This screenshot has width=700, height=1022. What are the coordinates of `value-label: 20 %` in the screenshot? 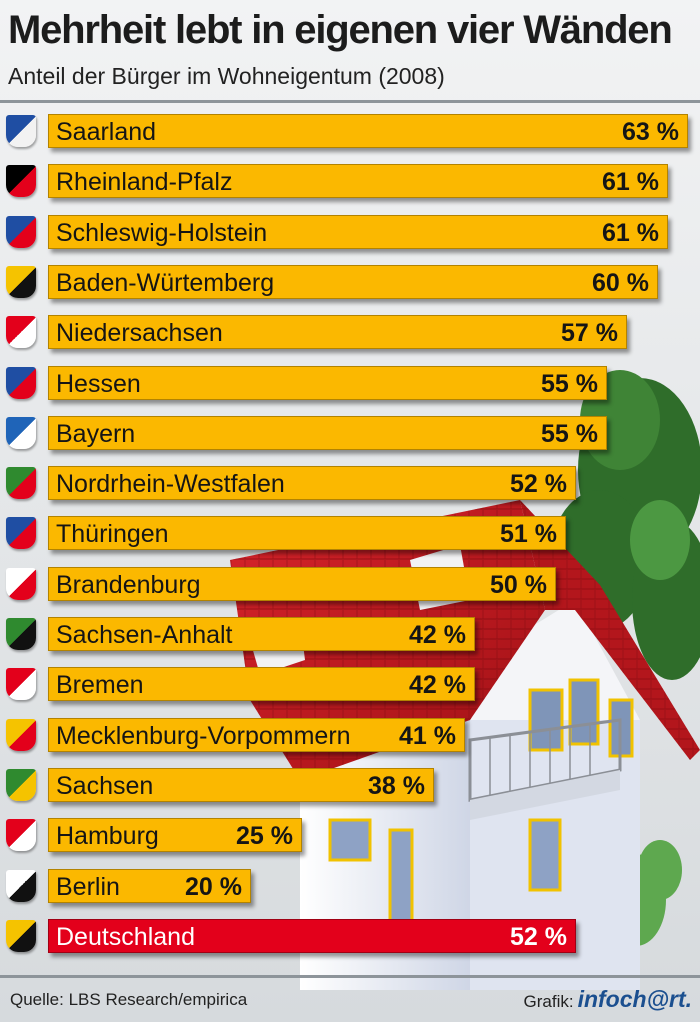 It's located at (213, 886).